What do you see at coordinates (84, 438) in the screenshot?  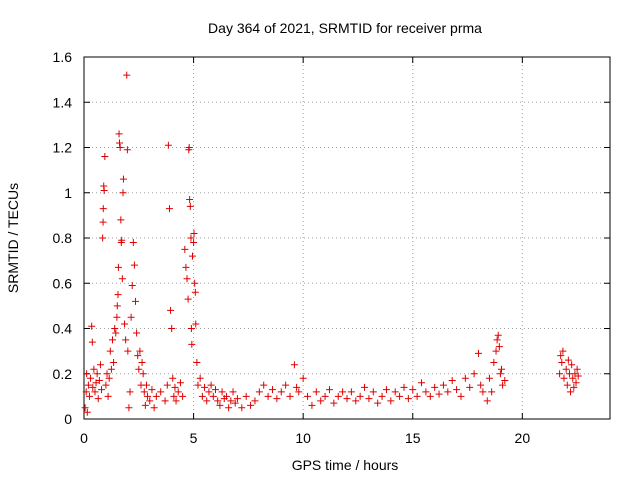 I see `x-tick-label: 0` at bounding box center [84, 438].